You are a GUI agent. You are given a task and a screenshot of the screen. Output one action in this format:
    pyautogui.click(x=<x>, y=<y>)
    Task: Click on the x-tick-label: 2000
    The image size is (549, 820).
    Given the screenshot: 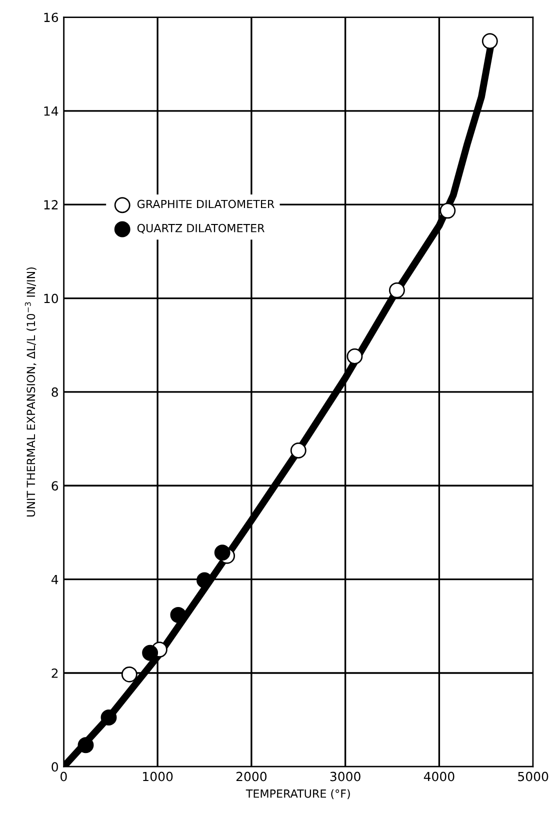 What is the action you would take?
    pyautogui.click(x=251, y=777)
    